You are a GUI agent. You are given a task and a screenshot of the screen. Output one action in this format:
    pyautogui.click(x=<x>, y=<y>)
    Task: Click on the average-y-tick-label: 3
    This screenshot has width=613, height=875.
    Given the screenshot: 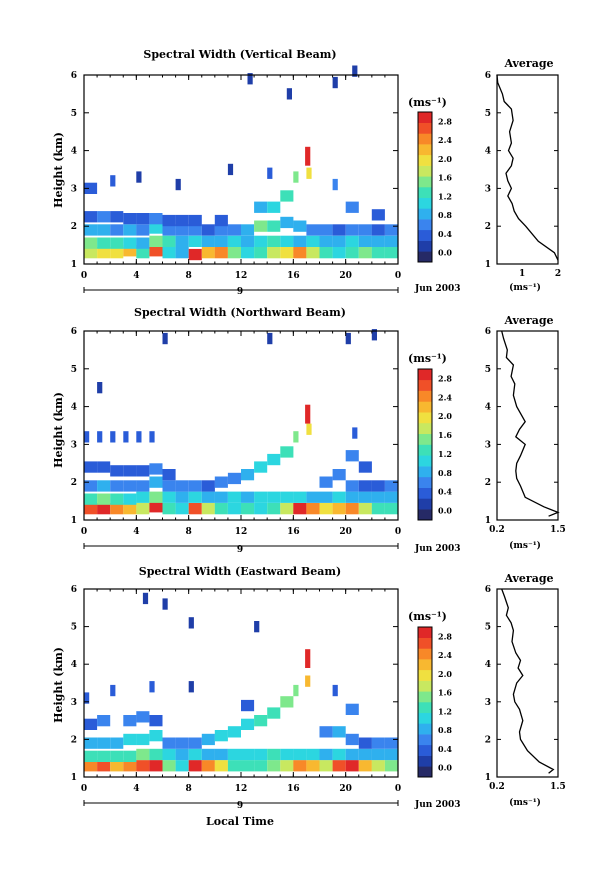 What is the action you would take?
    pyautogui.click(x=488, y=445)
    